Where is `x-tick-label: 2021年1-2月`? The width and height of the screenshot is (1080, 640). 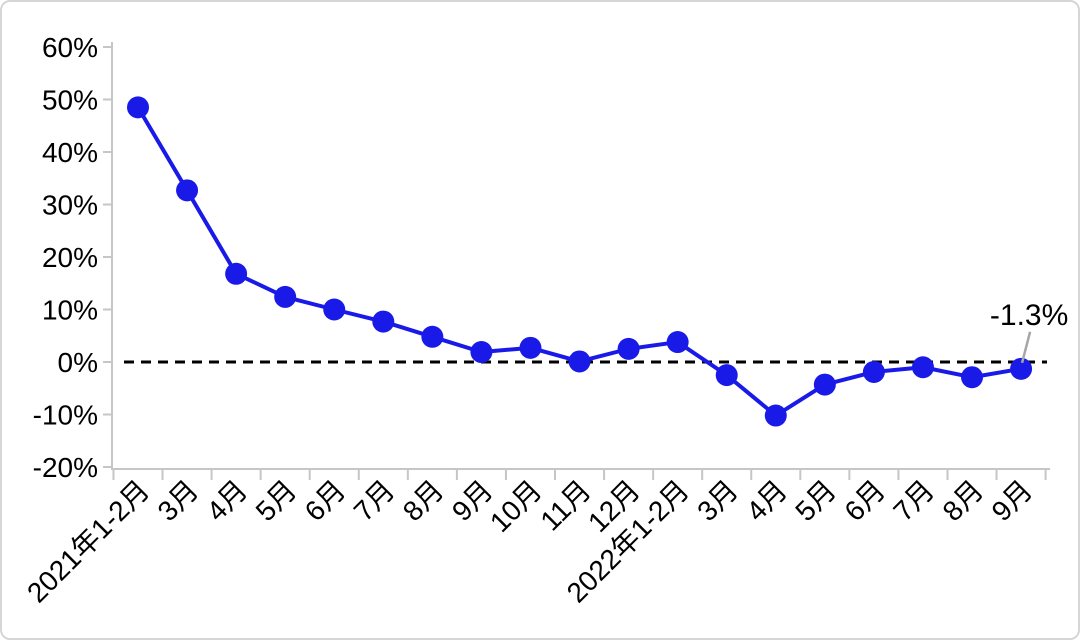 x-tick-label: 2021年1-2月 is located at coordinates (88, 541).